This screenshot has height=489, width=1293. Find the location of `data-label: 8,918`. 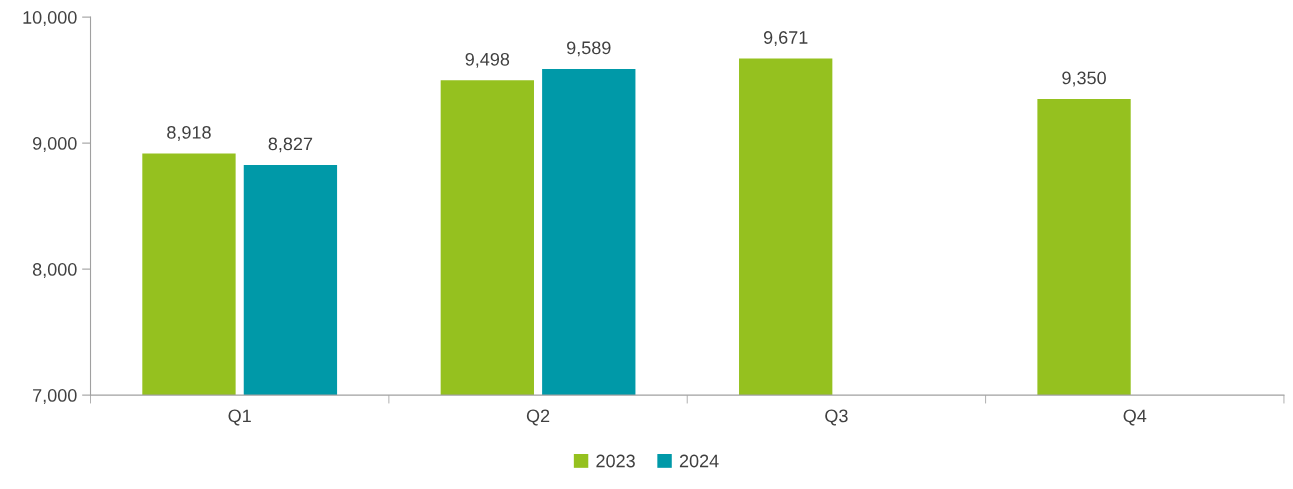

data-label: 8,918 is located at coordinates (189, 133).